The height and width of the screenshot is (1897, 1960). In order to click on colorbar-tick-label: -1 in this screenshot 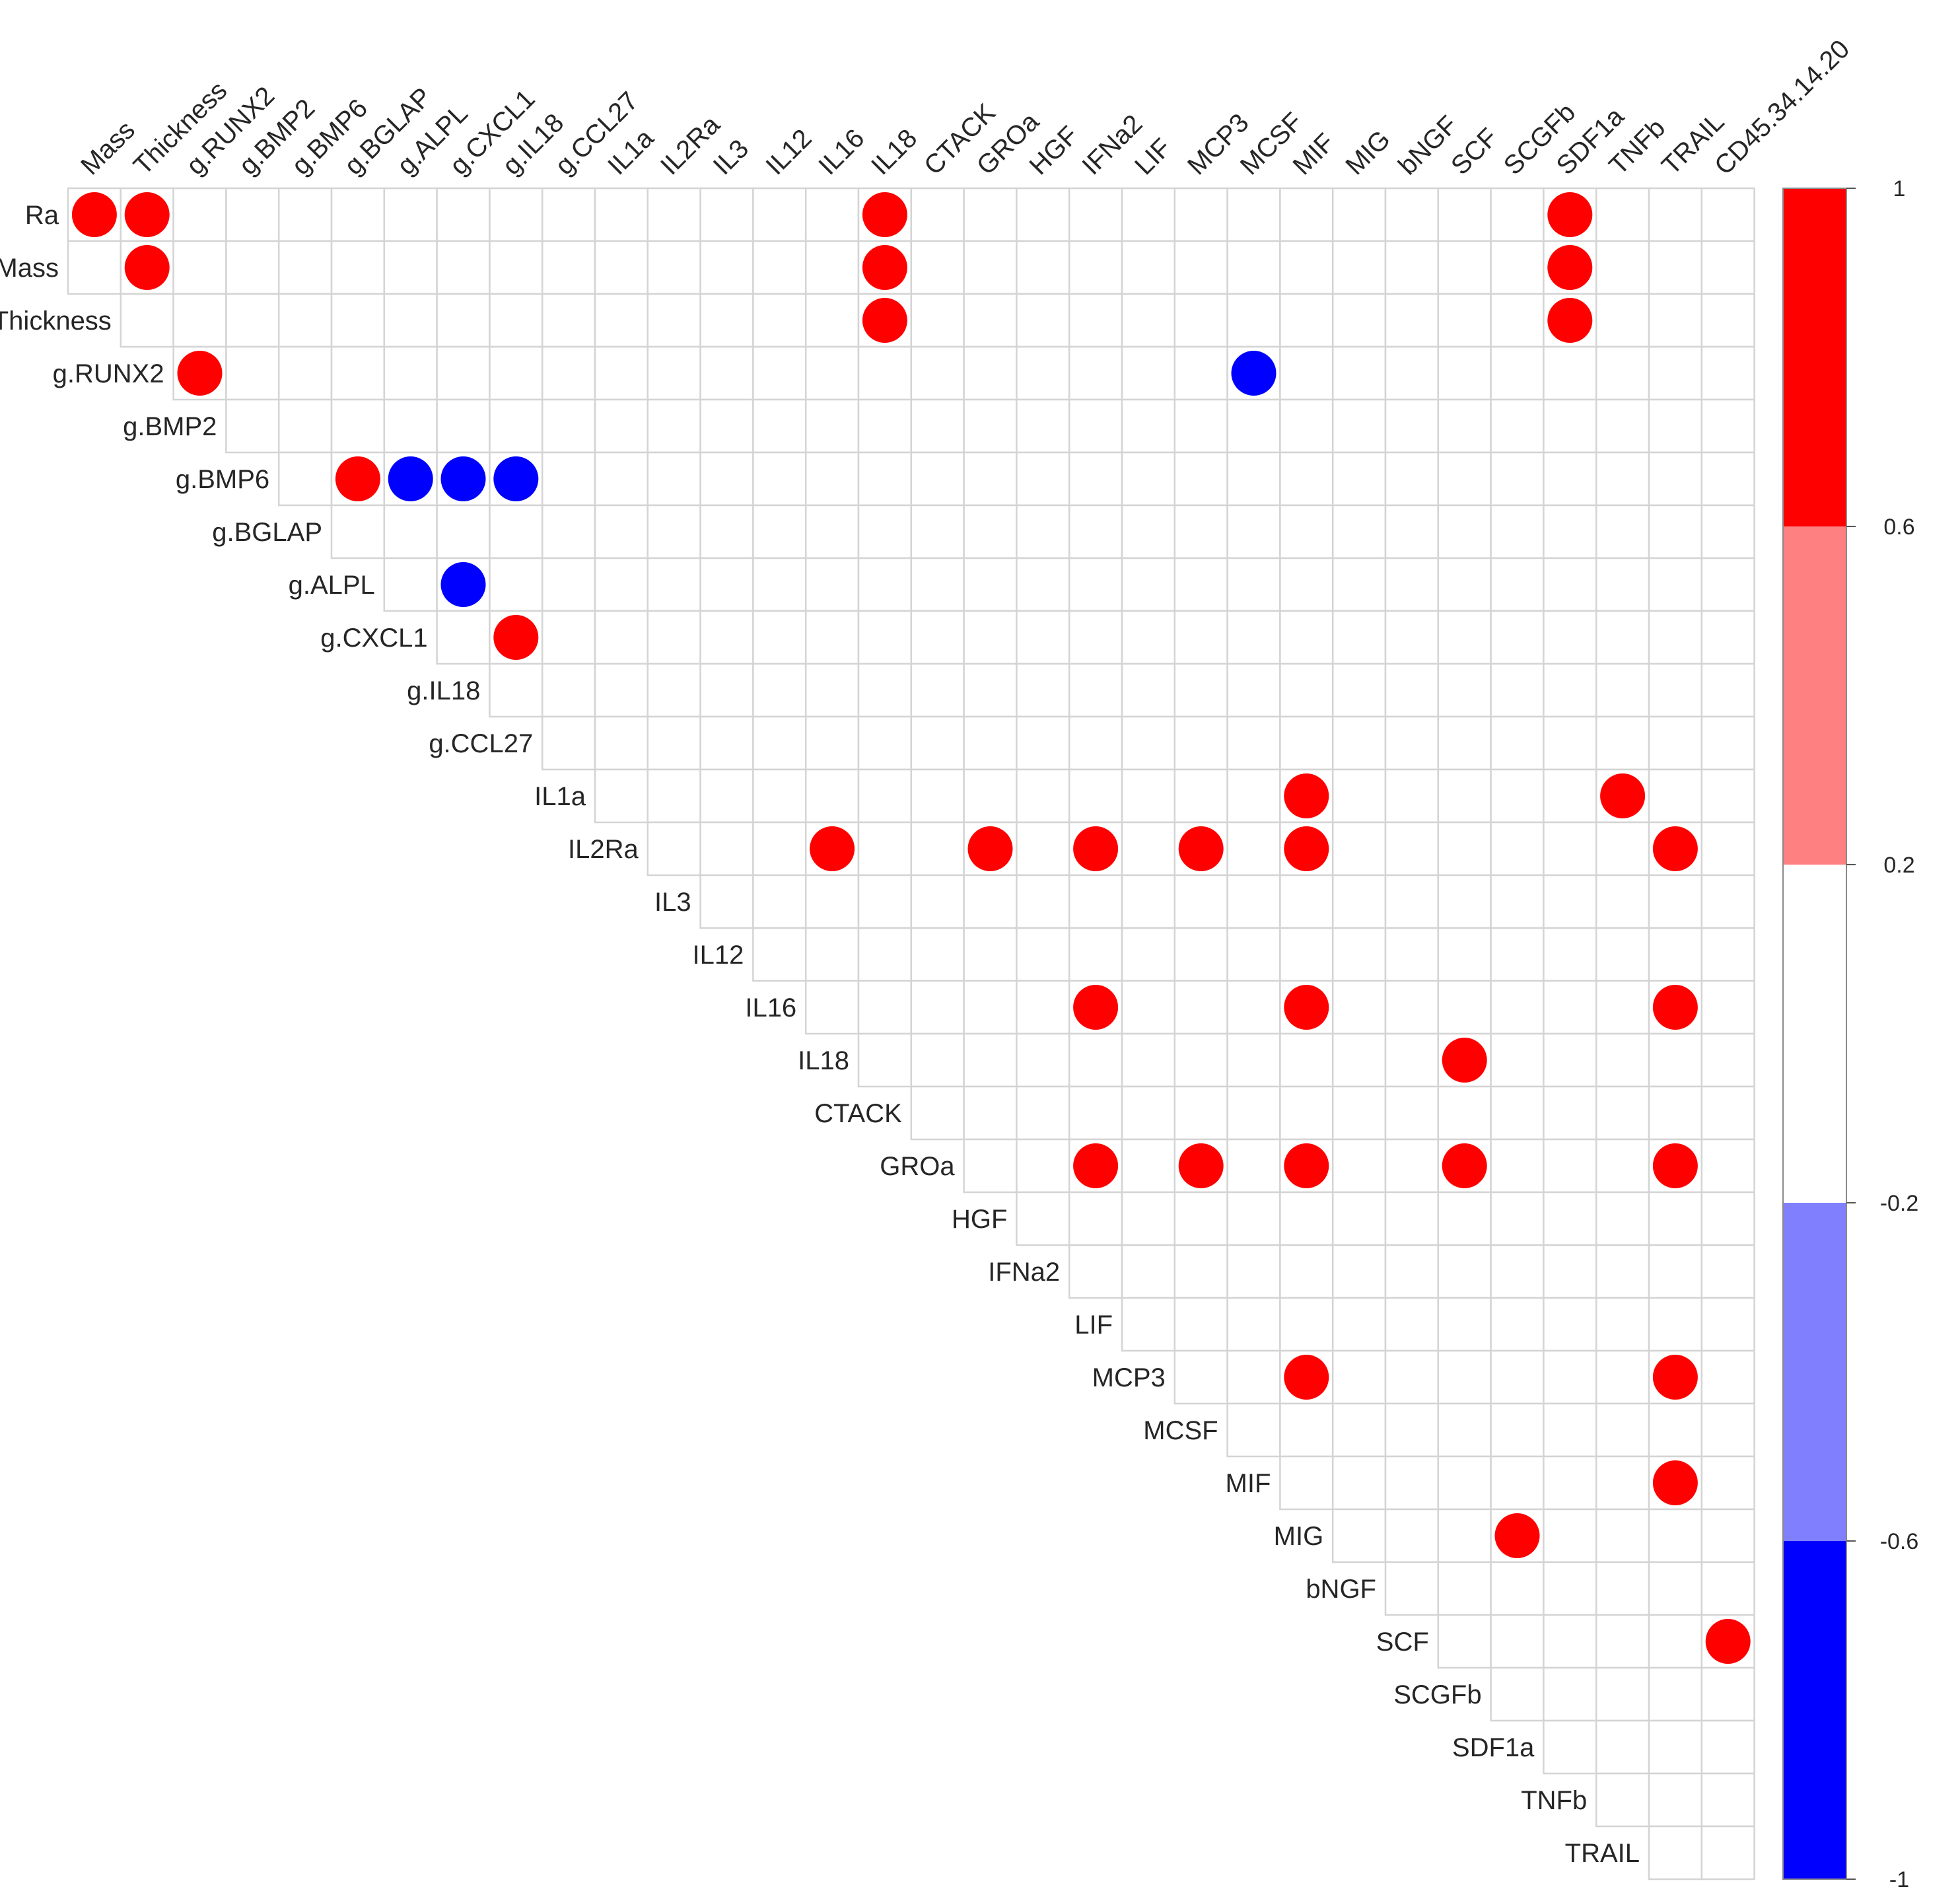, I will do `click(1899, 1880)`.